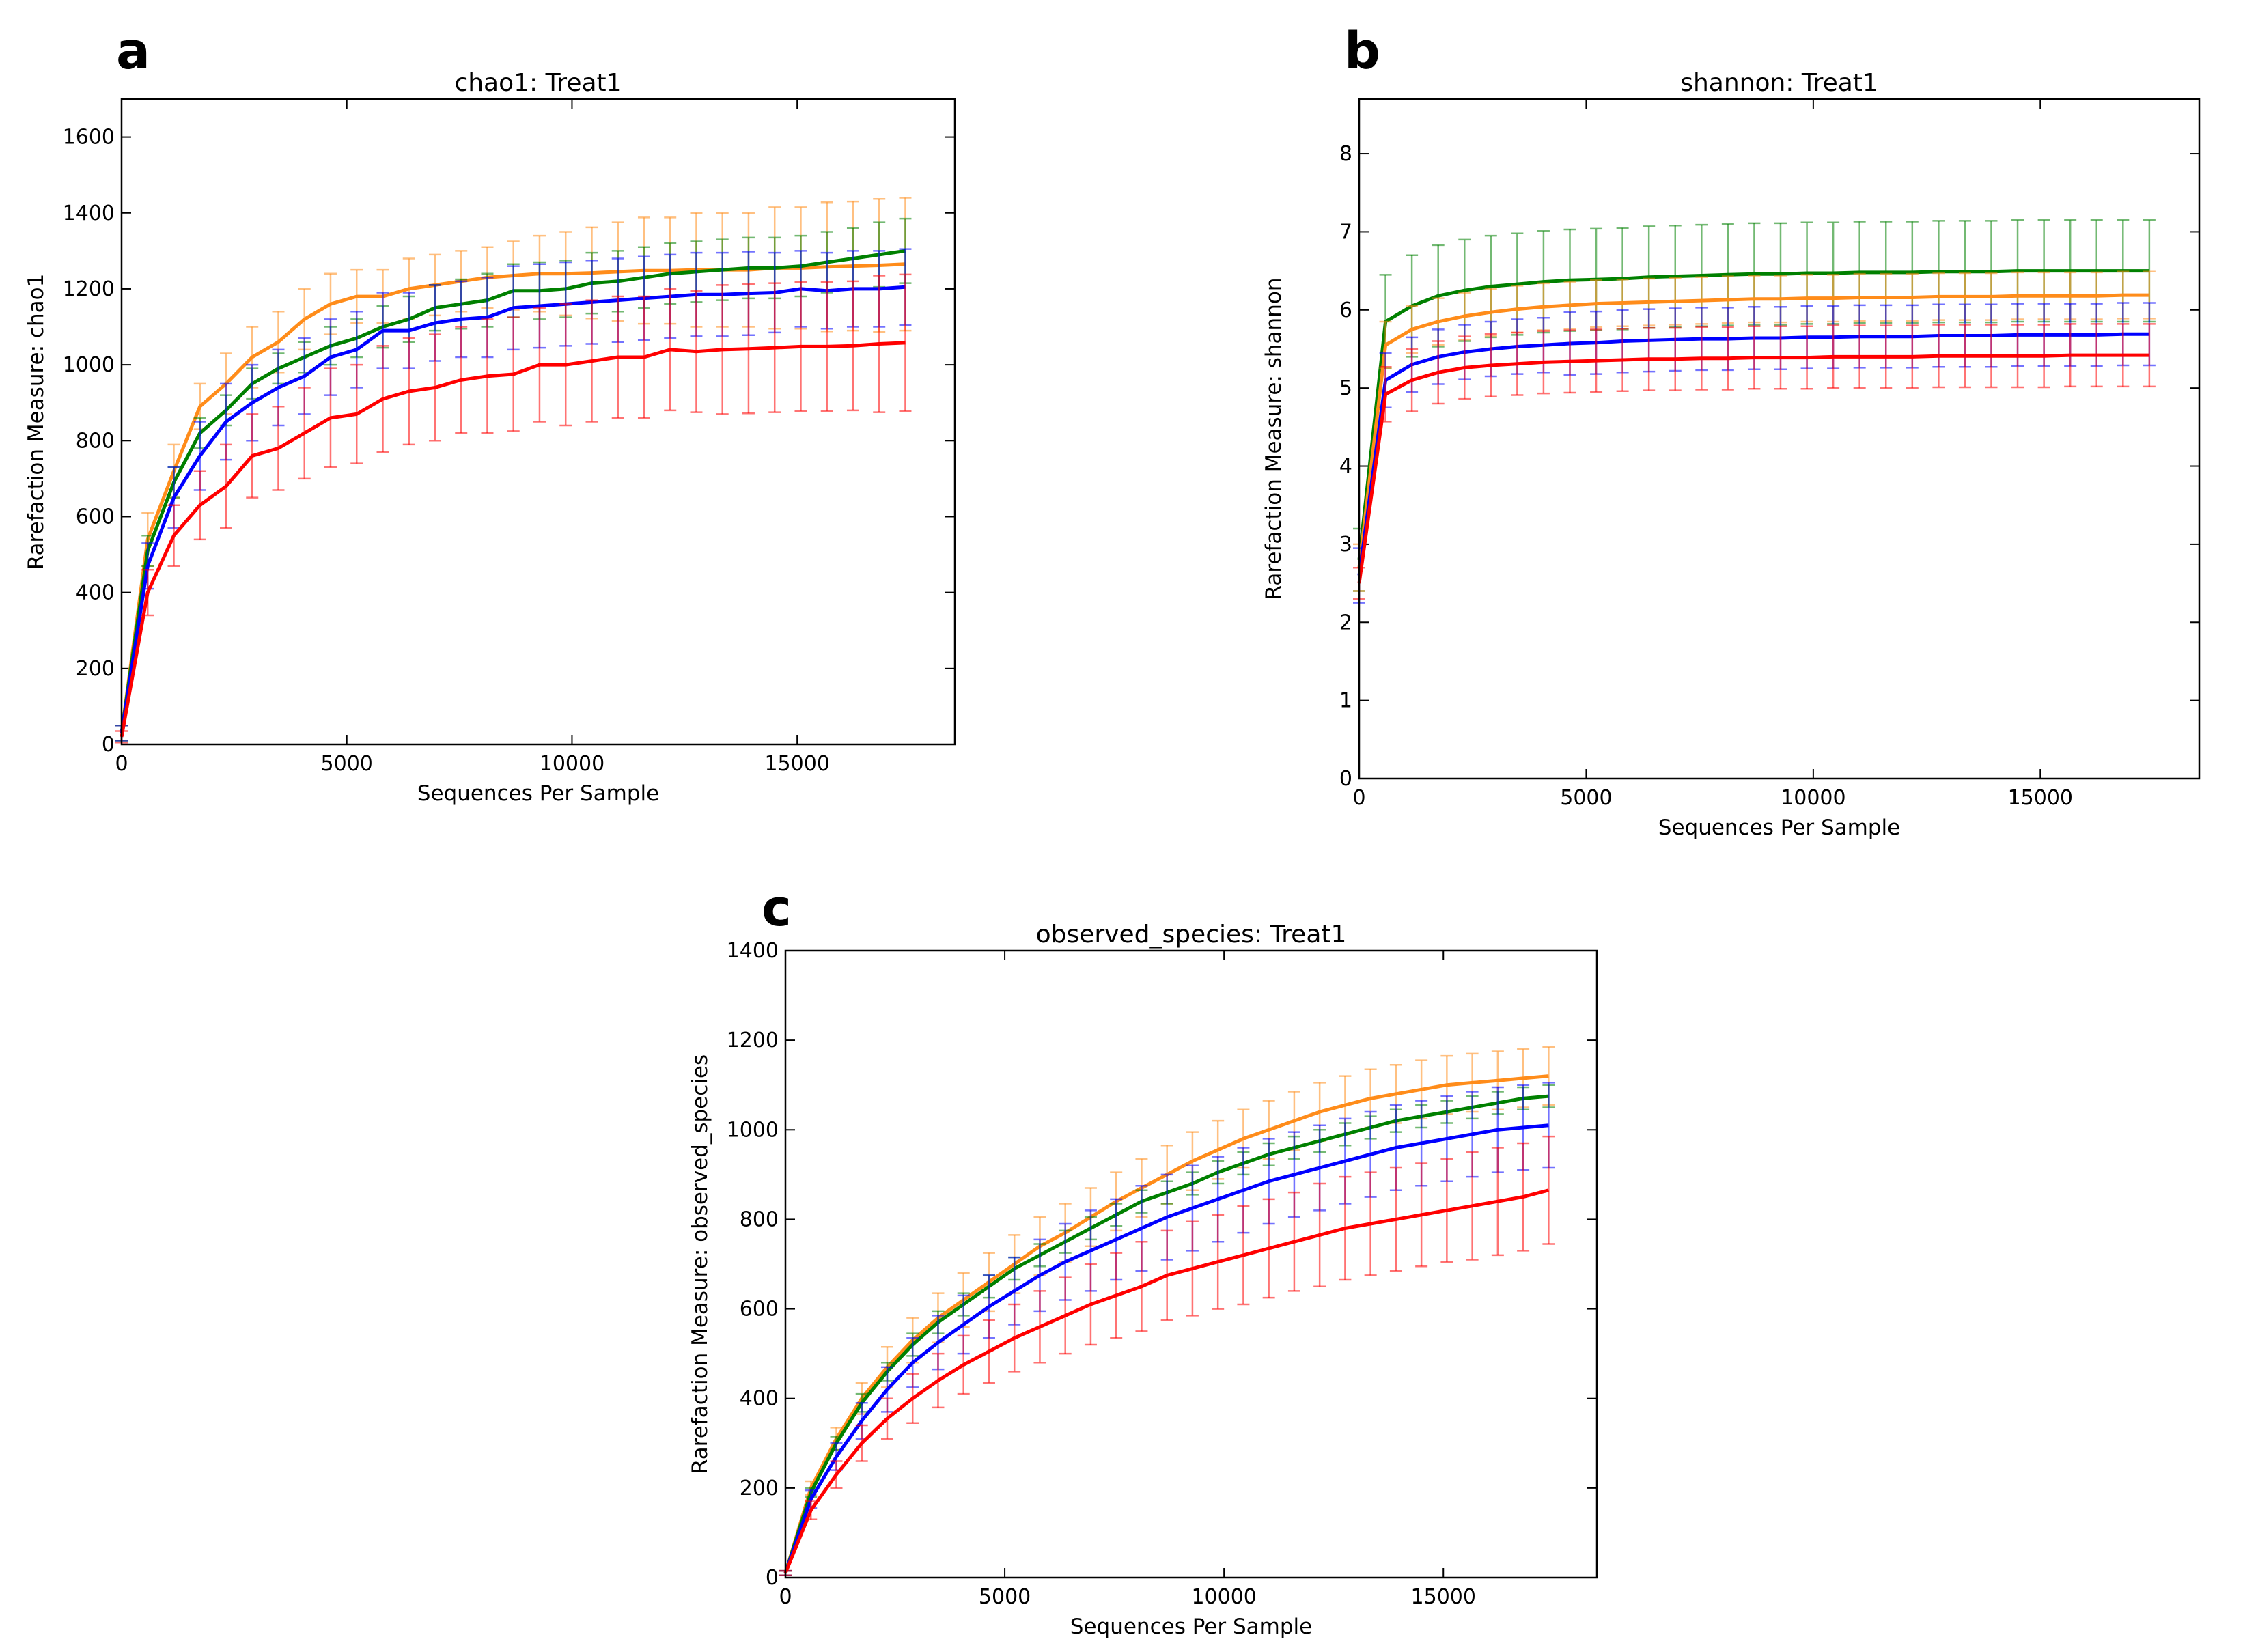 The height and width of the screenshot is (1652, 2258). What do you see at coordinates (1345, 232) in the screenshot?
I see `y-tick-label: 7` at bounding box center [1345, 232].